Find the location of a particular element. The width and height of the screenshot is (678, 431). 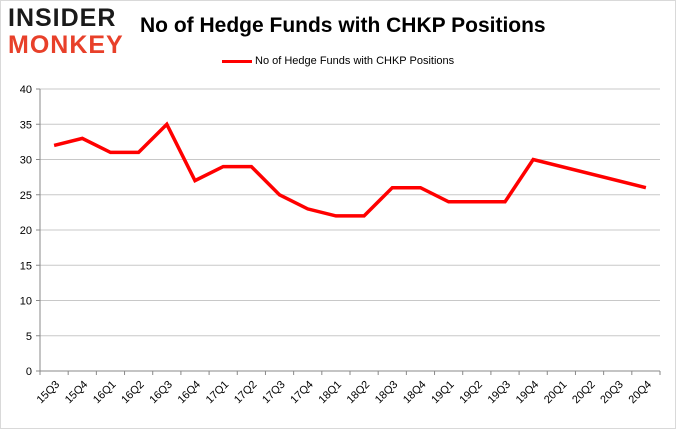

x-tick-label: 19Q2 is located at coordinates (471, 393).